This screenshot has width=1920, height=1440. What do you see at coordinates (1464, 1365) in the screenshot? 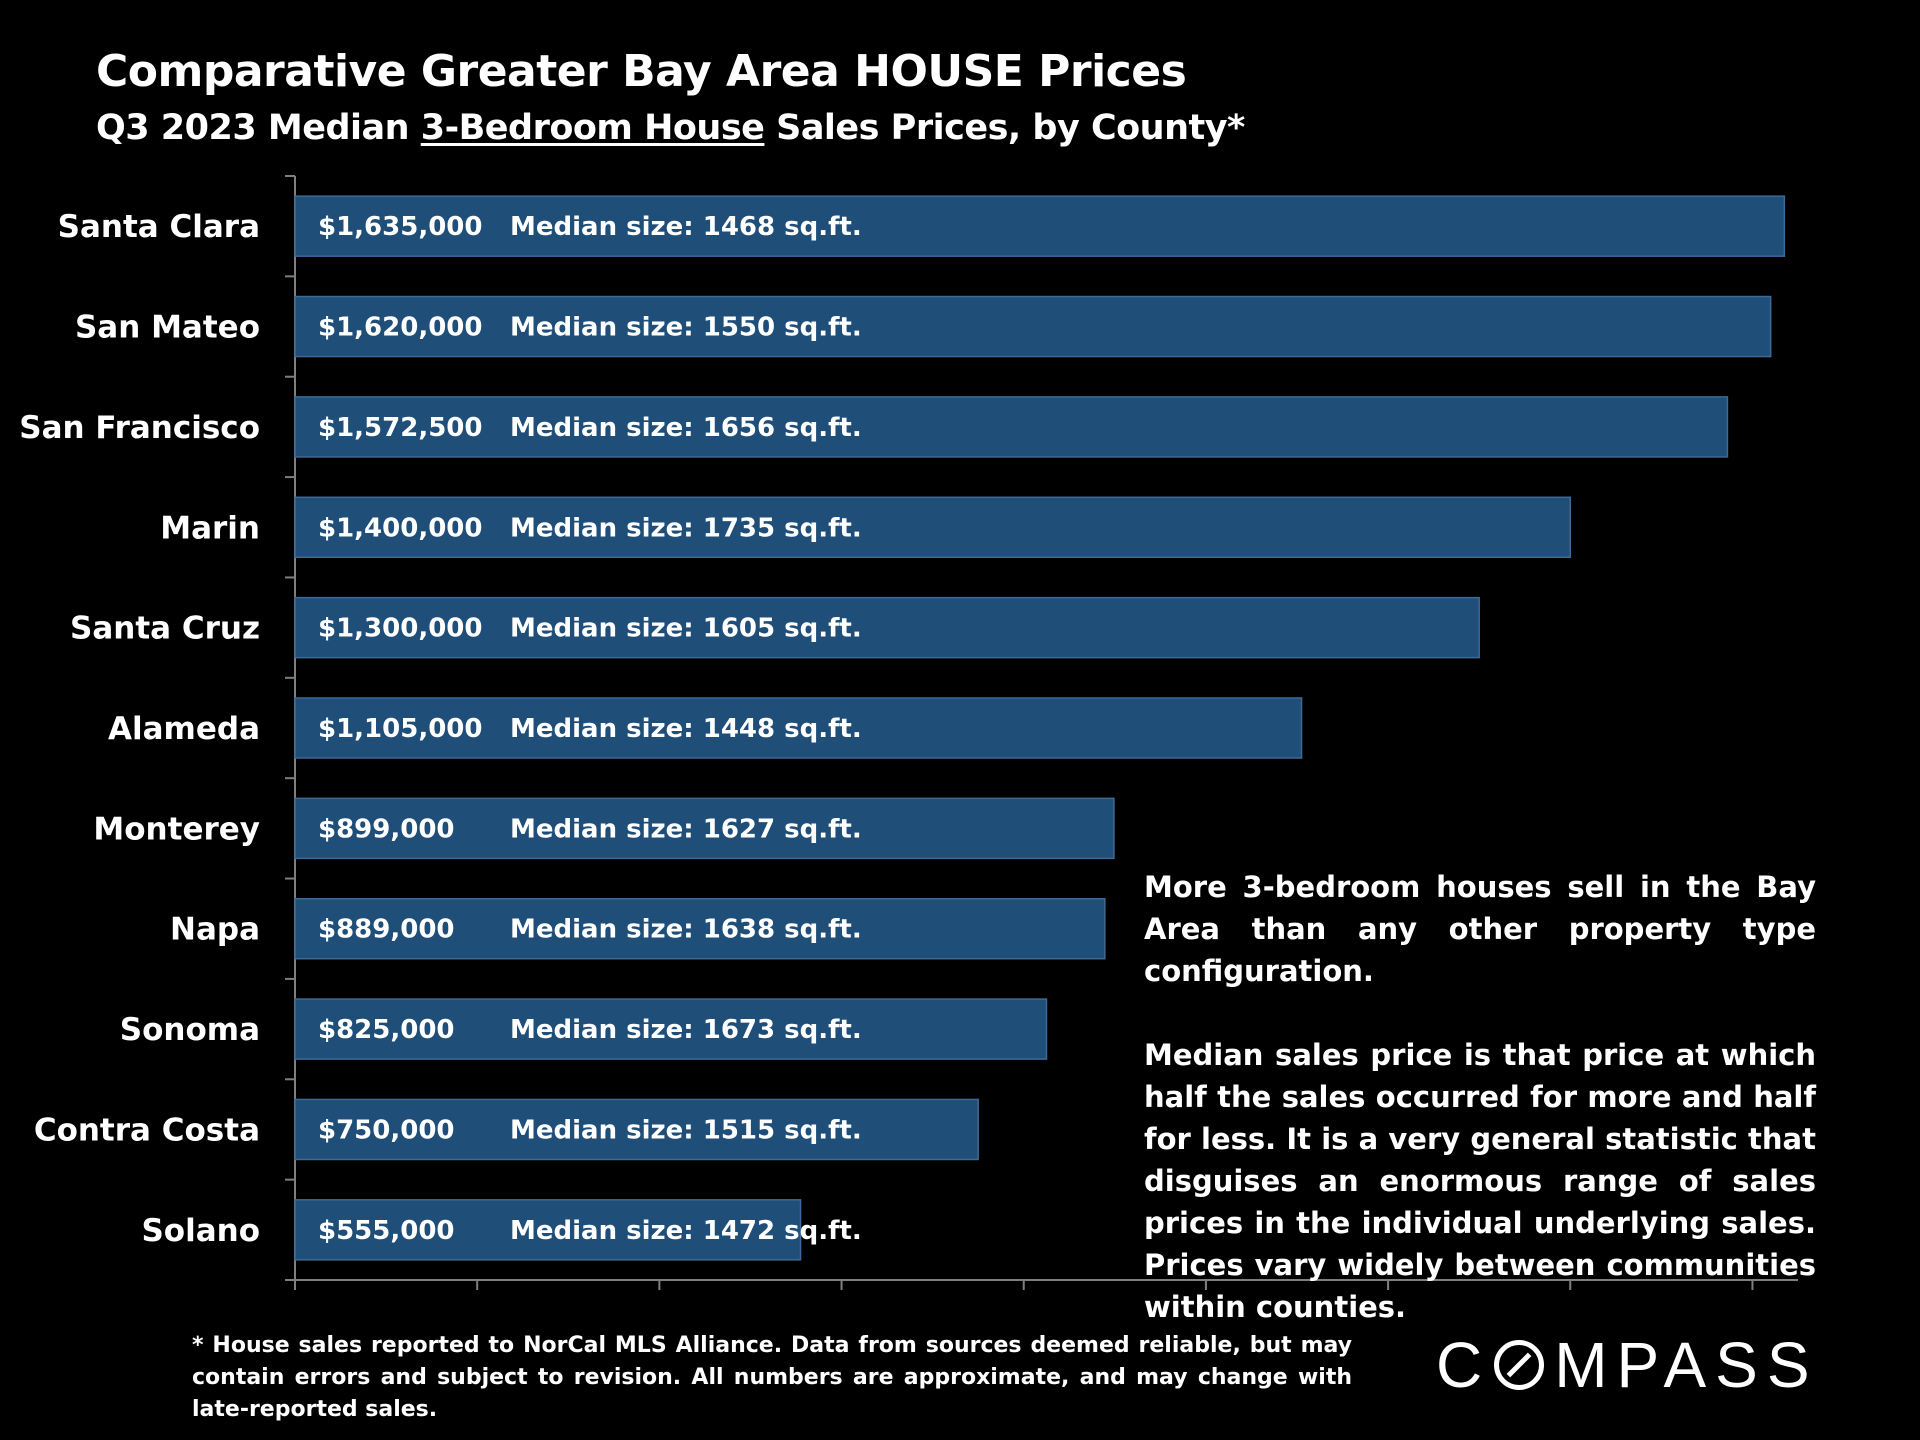
I see `logo-text-start: C` at bounding box center [1464, 1365].